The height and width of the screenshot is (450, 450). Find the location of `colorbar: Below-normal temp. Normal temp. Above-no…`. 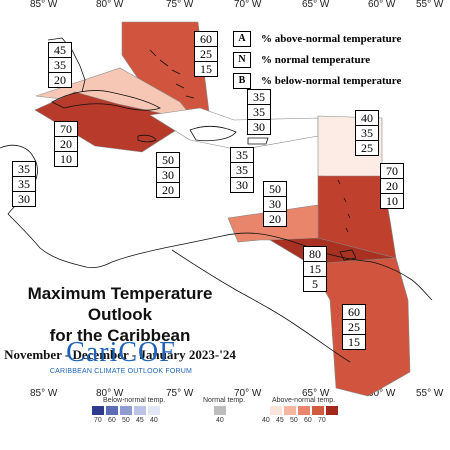

colorbar: Below-normal temp. Normal temp. Above-no… is located at coordinates (219, 400).